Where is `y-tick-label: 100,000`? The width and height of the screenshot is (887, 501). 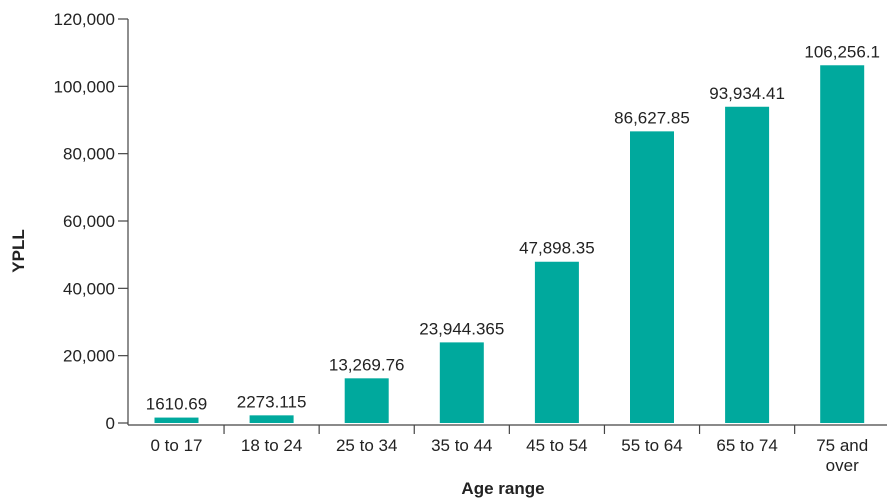 y-tick-label: 100,000 is located at coordinates (84, 86).